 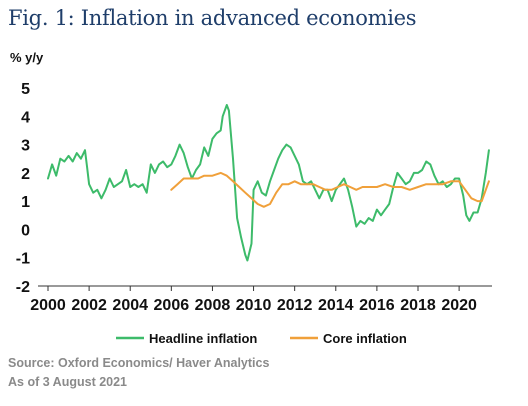 I want to click on legend-label-core: Core inflation, so click(x=365, y=338).